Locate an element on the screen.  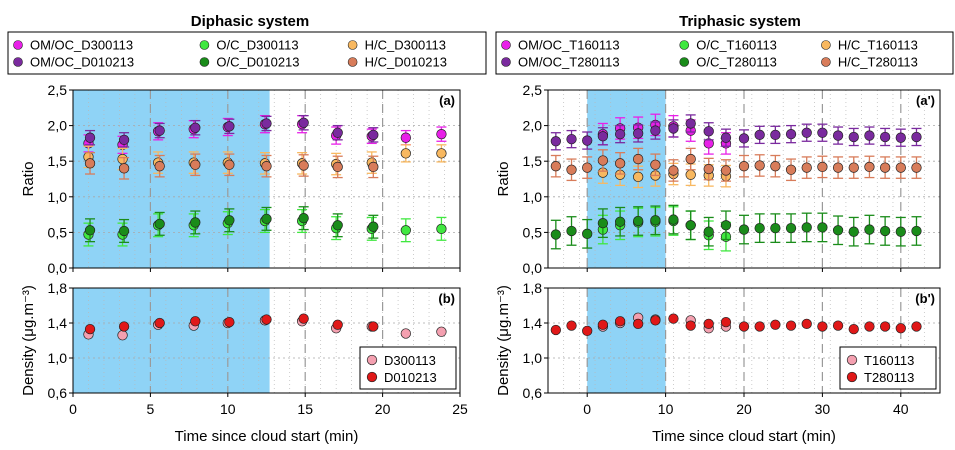
x-tick-label: 0 is located at coordinates (587, 409).